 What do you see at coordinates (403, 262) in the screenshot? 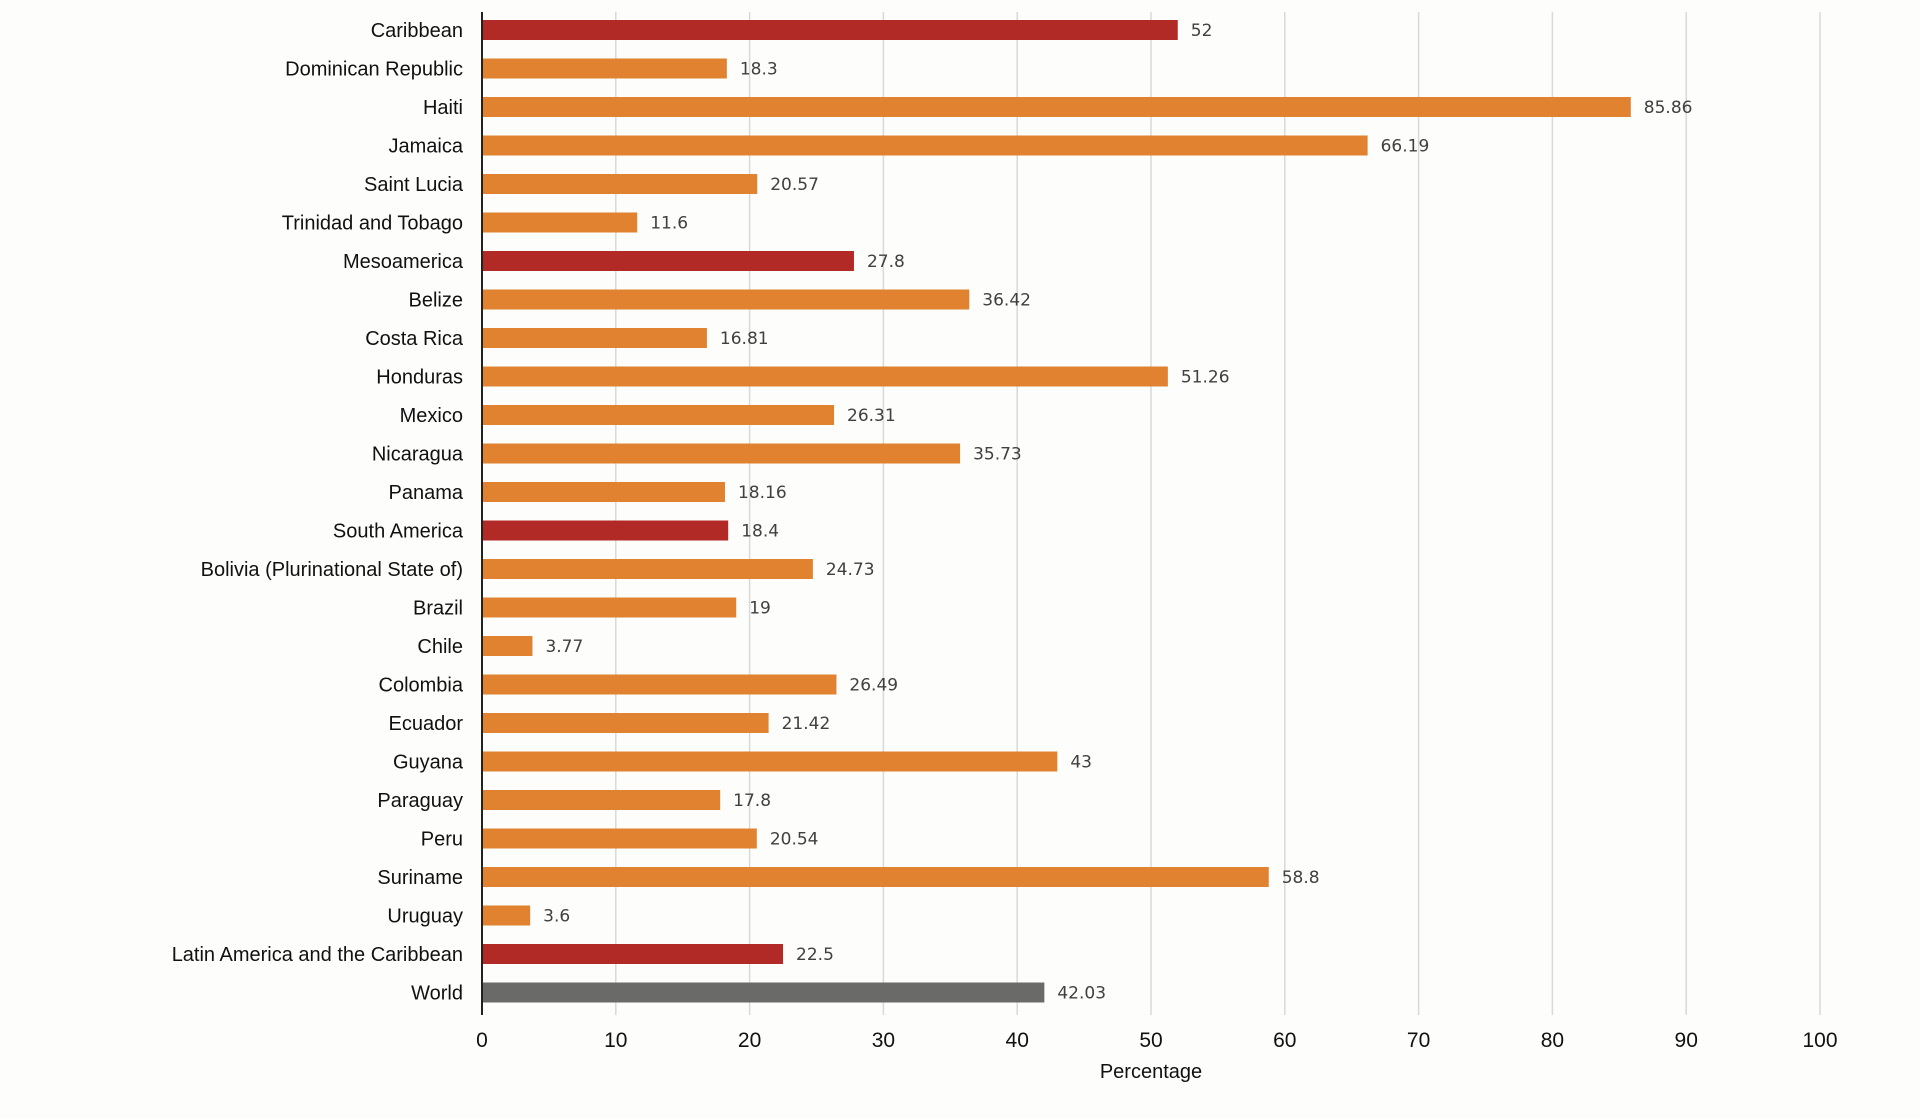
I see `category-label: Mesoamerica` at bounding box center [403, 262].